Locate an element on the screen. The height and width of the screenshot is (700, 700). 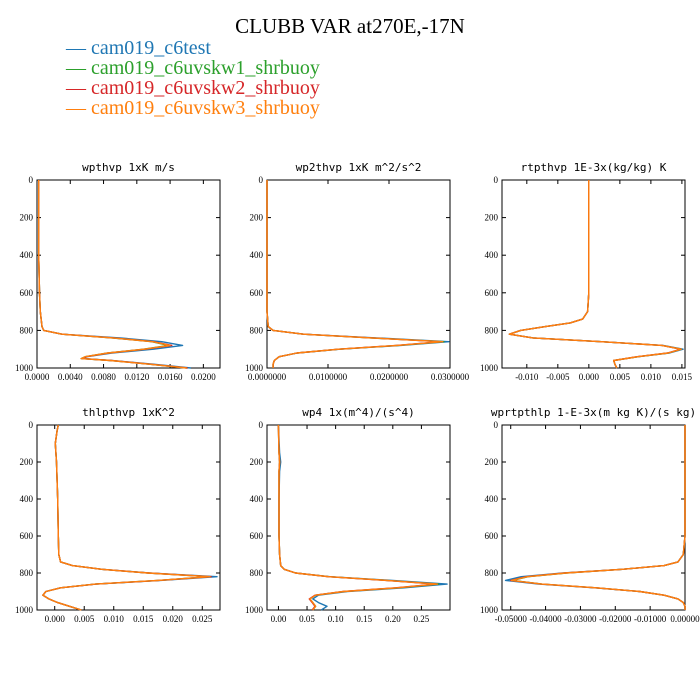
x-tick-label: -0.005 is located at coordinates (558, 377).